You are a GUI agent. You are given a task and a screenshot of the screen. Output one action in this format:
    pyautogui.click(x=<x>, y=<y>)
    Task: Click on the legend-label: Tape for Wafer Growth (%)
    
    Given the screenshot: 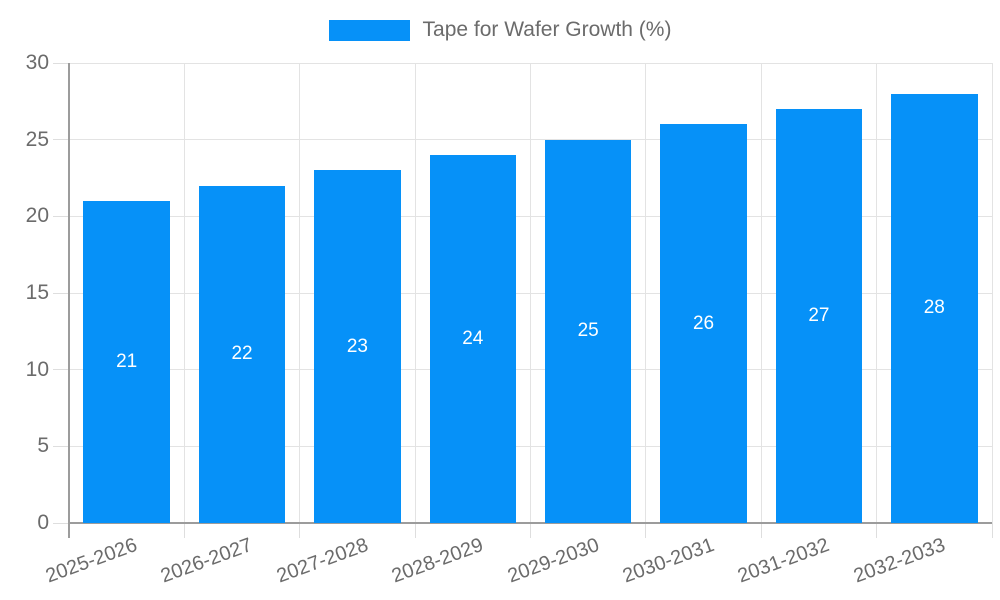 What is the action you would take?
    pyautogui.click(x=547, y=29)
    